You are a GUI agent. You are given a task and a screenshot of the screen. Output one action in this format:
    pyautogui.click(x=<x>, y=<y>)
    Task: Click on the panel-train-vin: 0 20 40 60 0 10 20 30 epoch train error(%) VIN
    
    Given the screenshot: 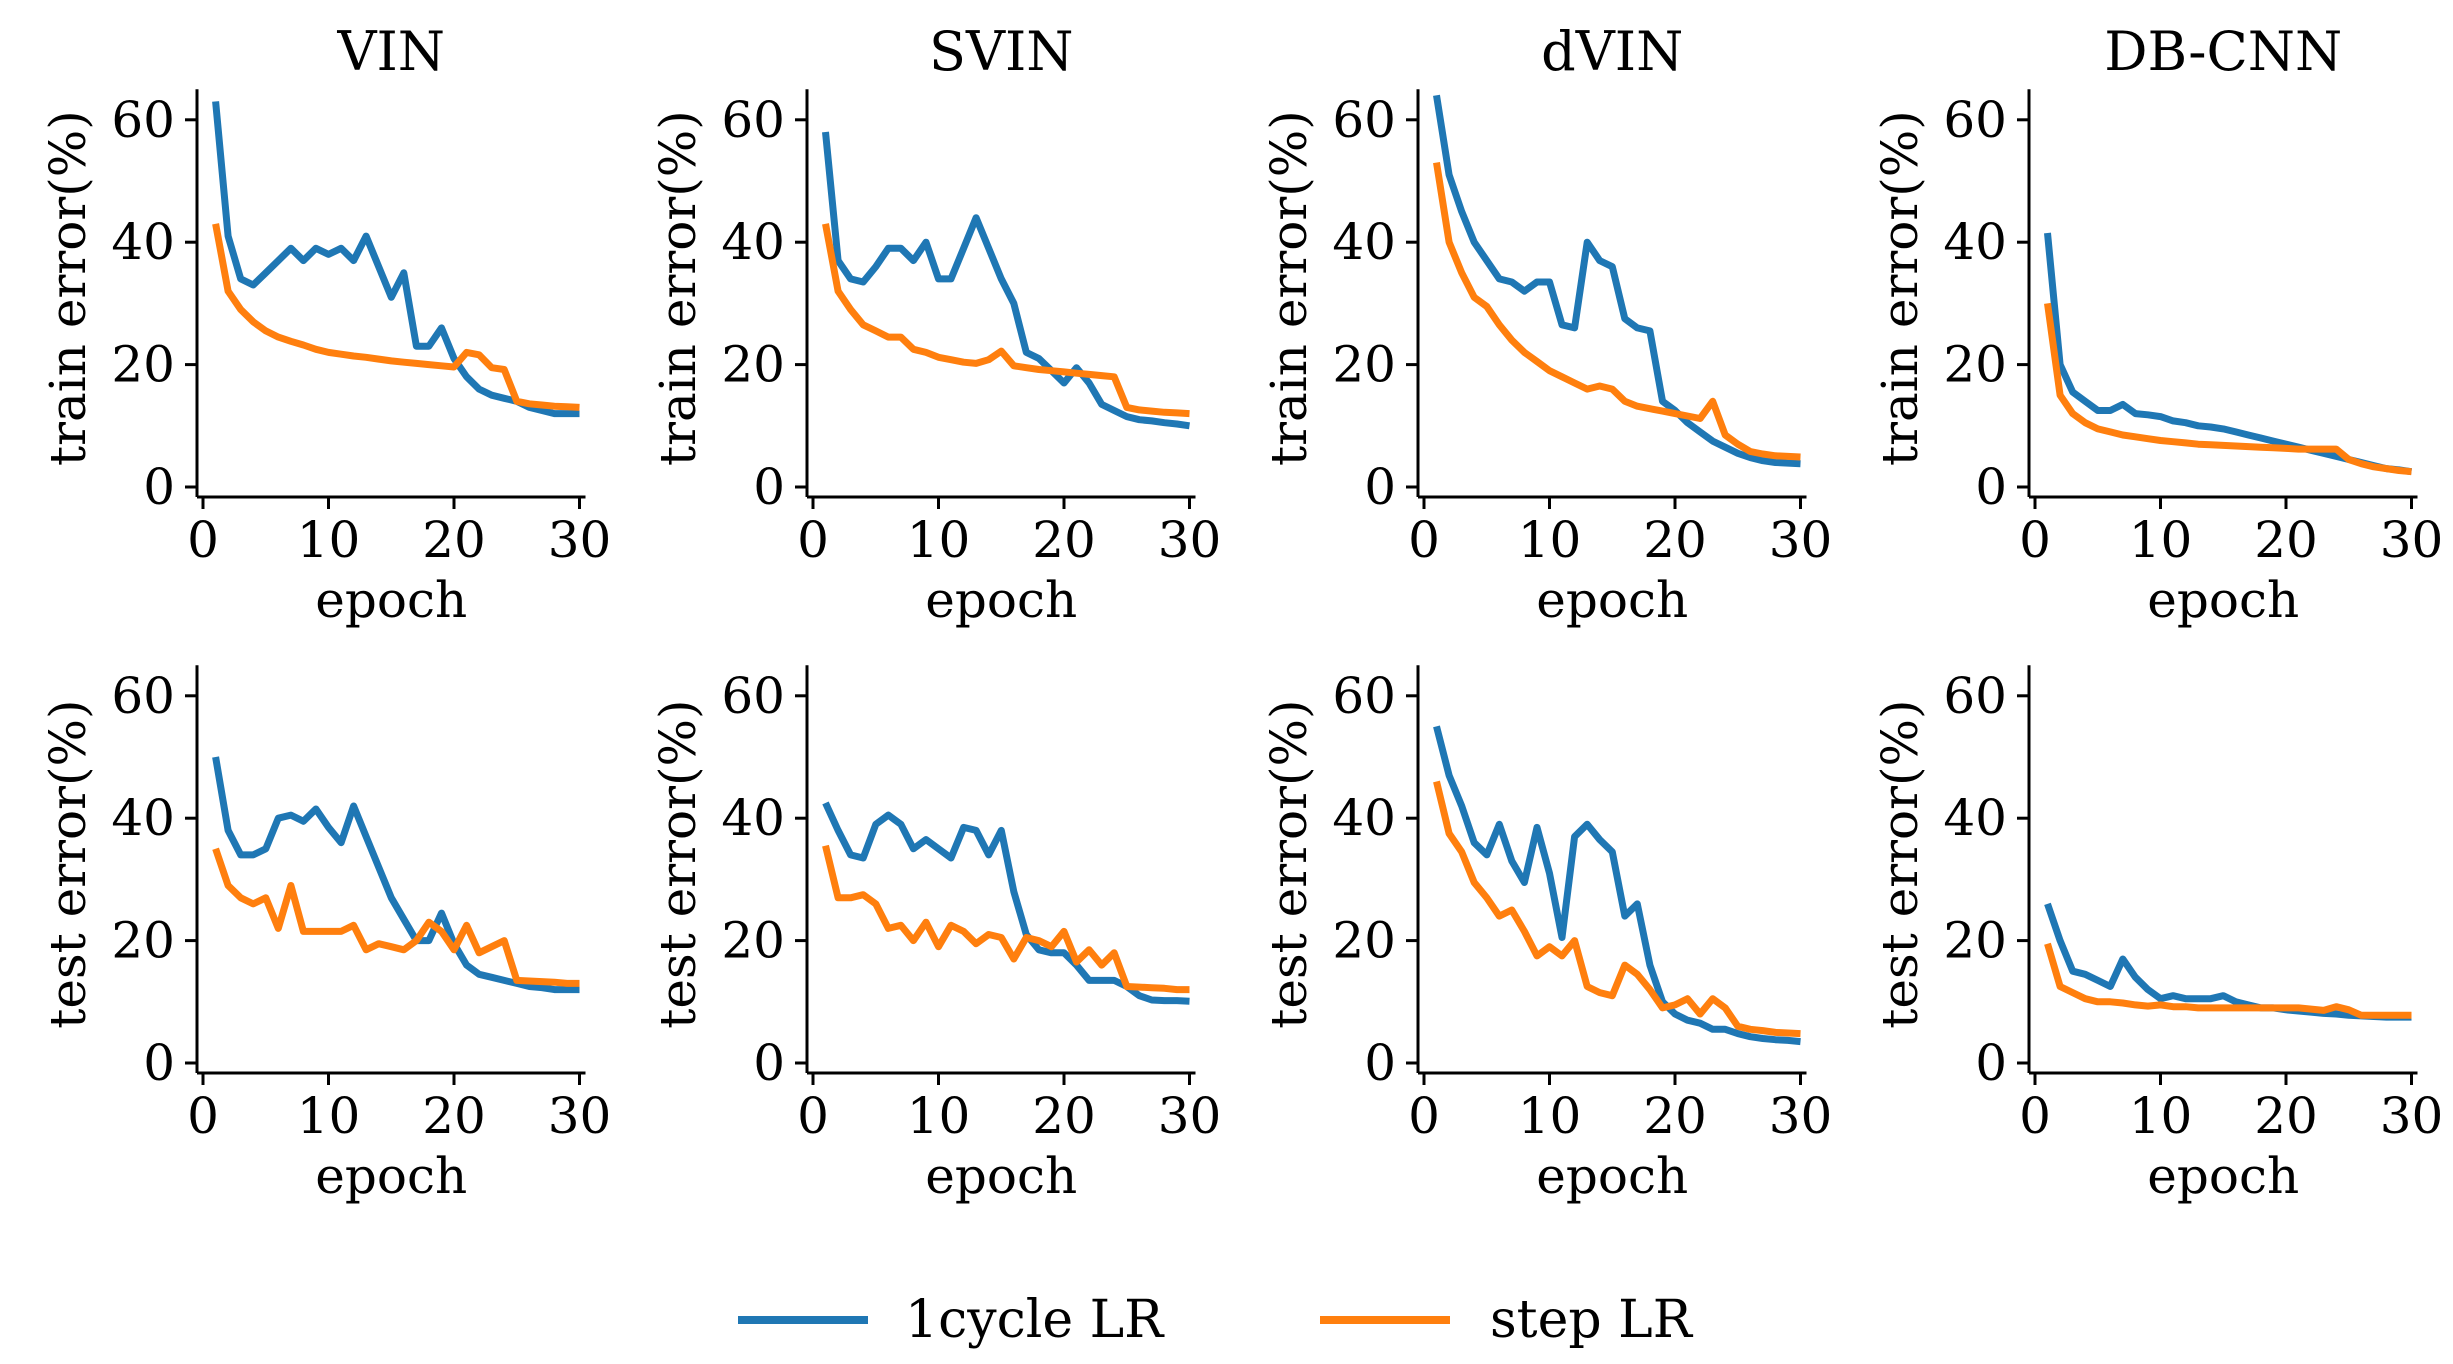 What is the action you would take?
    pyautogui.click(x=325, y=324)
    